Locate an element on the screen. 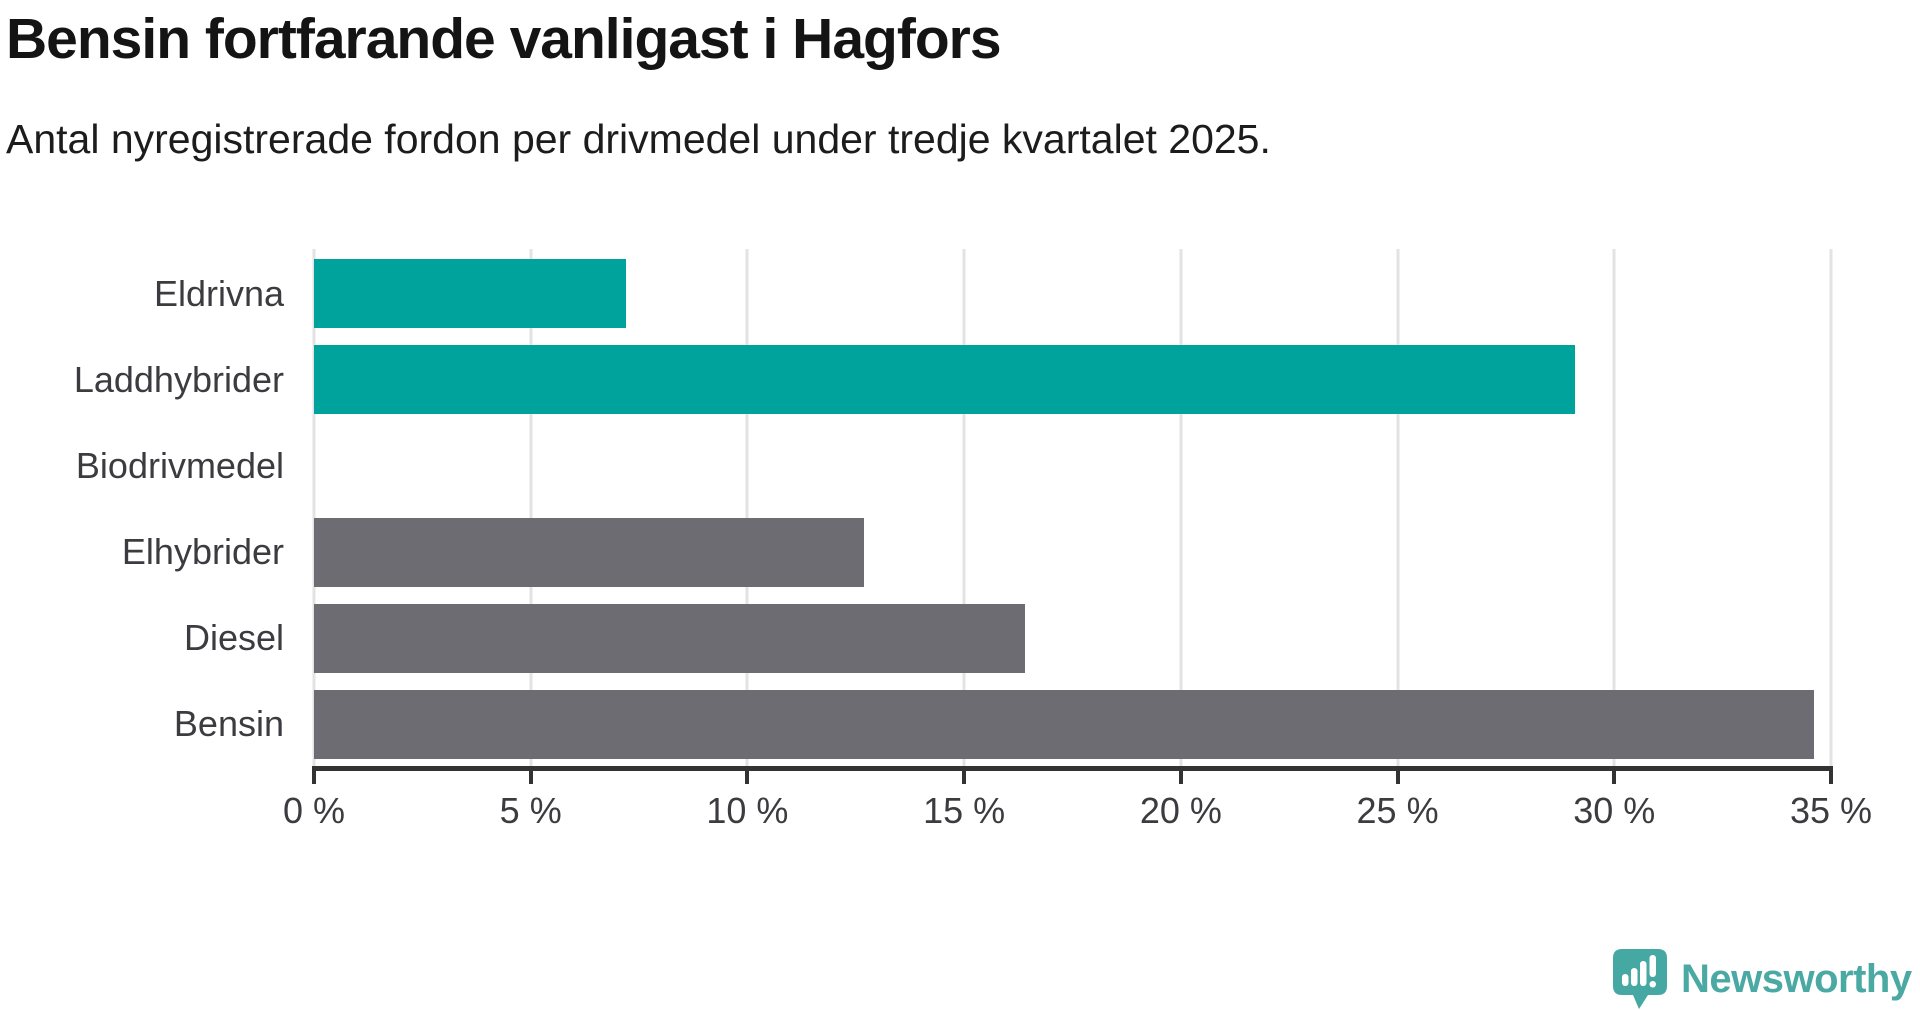 The height and width of the screenshot is (1010, 1920). axis-tick-label: 20 % is located at coordinates (1180, 810).